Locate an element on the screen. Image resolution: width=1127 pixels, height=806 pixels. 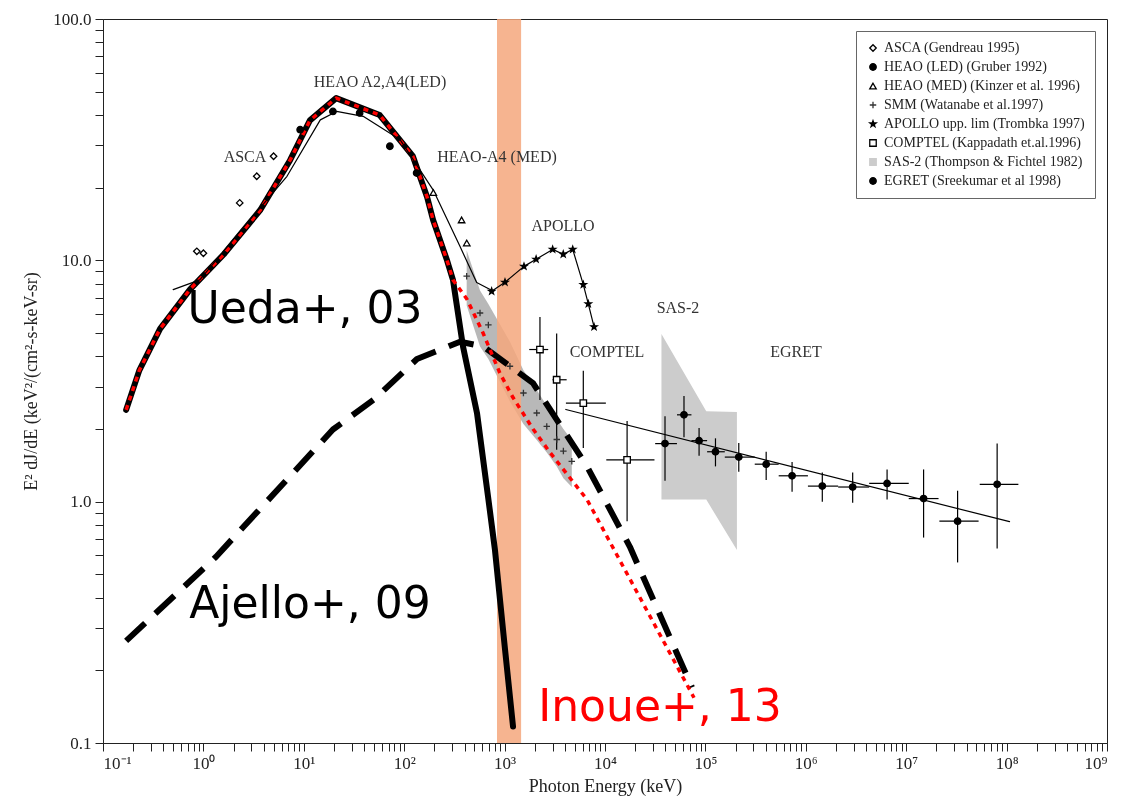
legend-label: HEAO (MED) (Kinzer et al. 1996) is located at coordinates (982, 86).